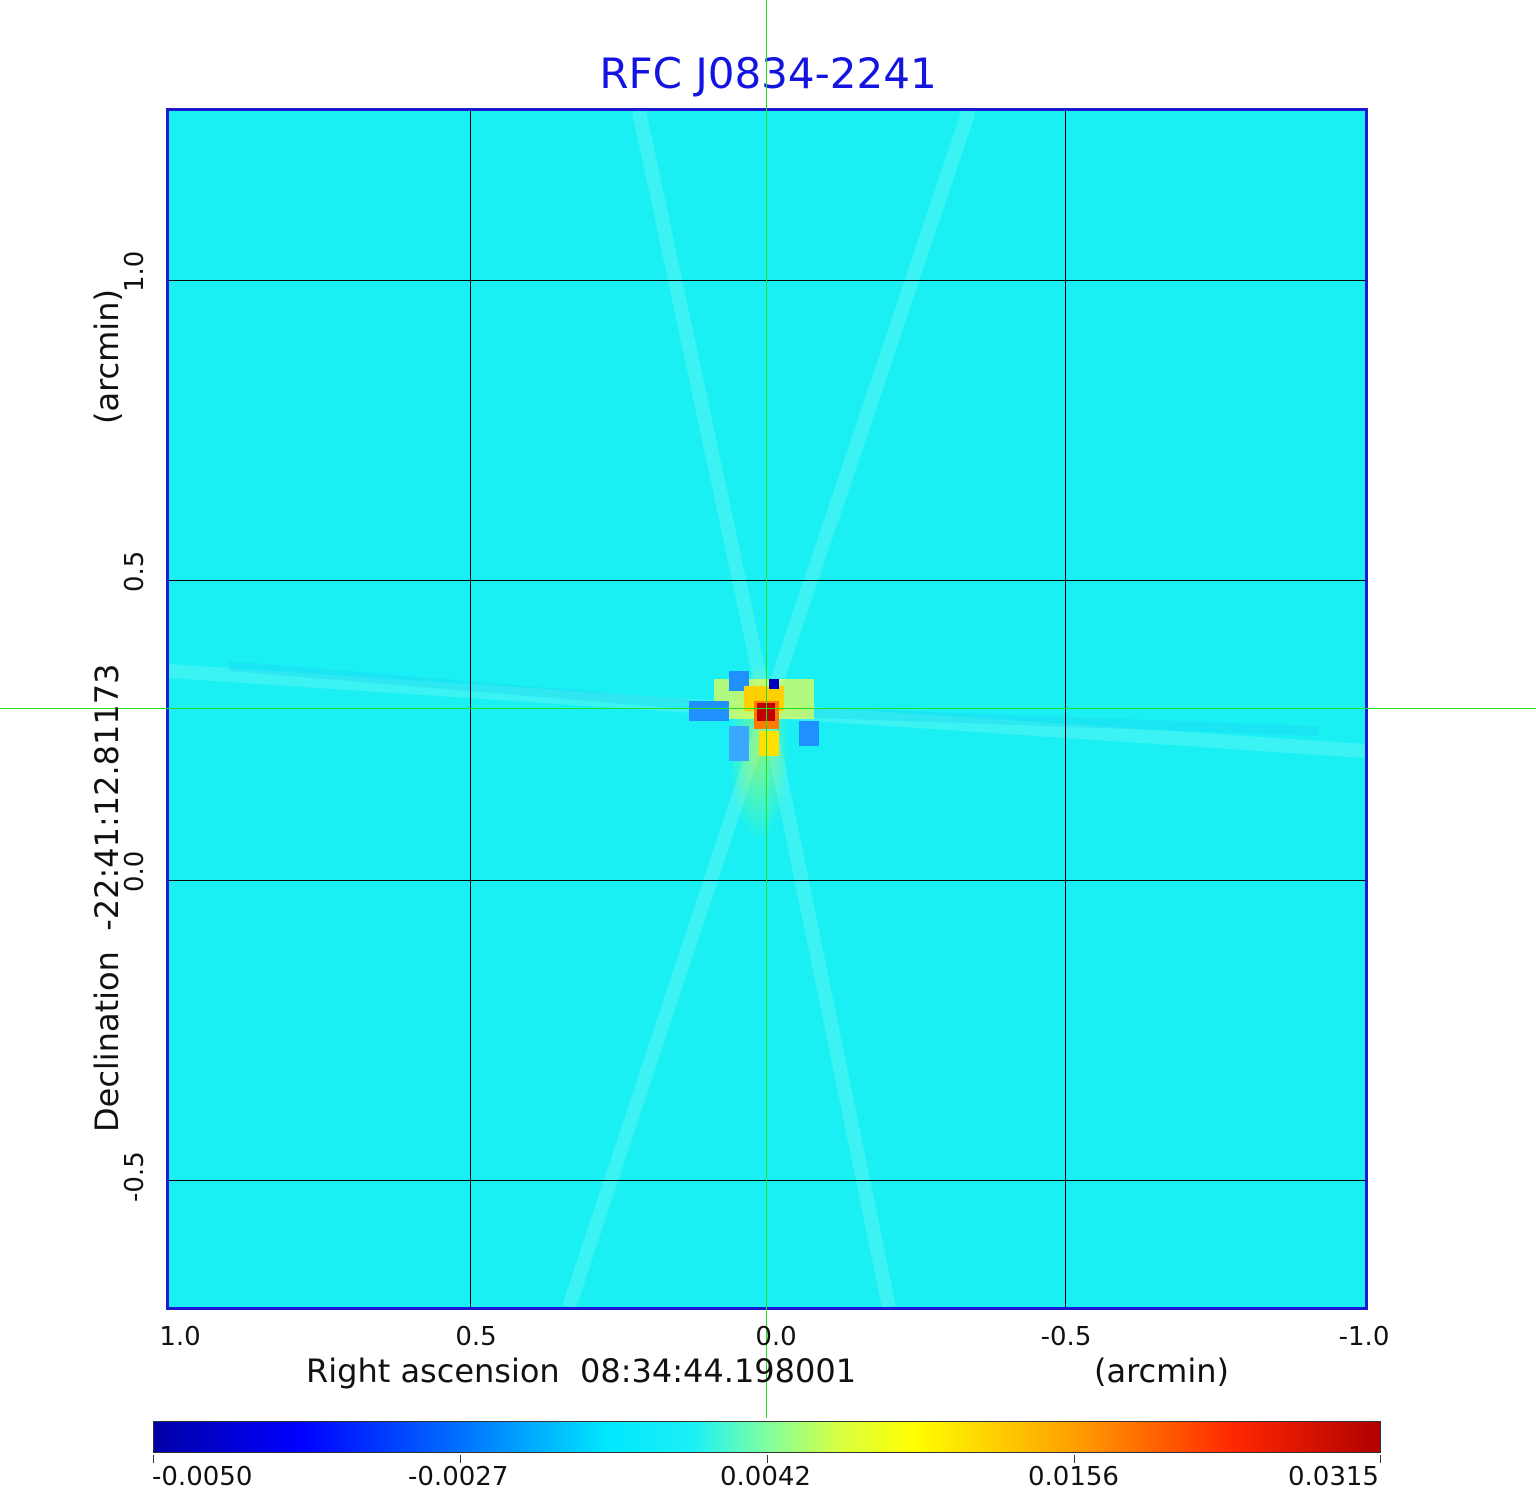 The image size is (1536, 1511). Describe the element at coordinates (1161, 1371) in the screenshot. I see `x-axis-unit: (arcmin)` at that location.